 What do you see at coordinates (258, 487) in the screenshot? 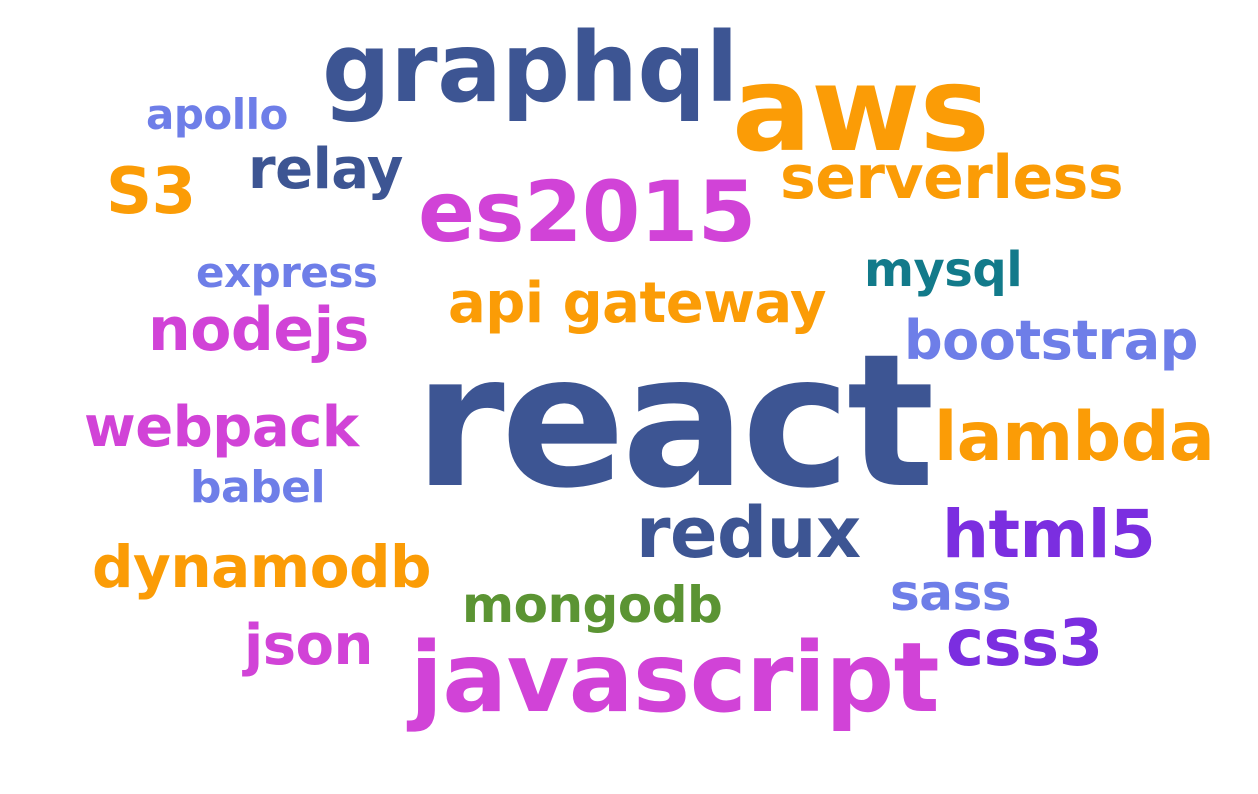
I see `word-babel: babel` at bounding box center [258, 487].